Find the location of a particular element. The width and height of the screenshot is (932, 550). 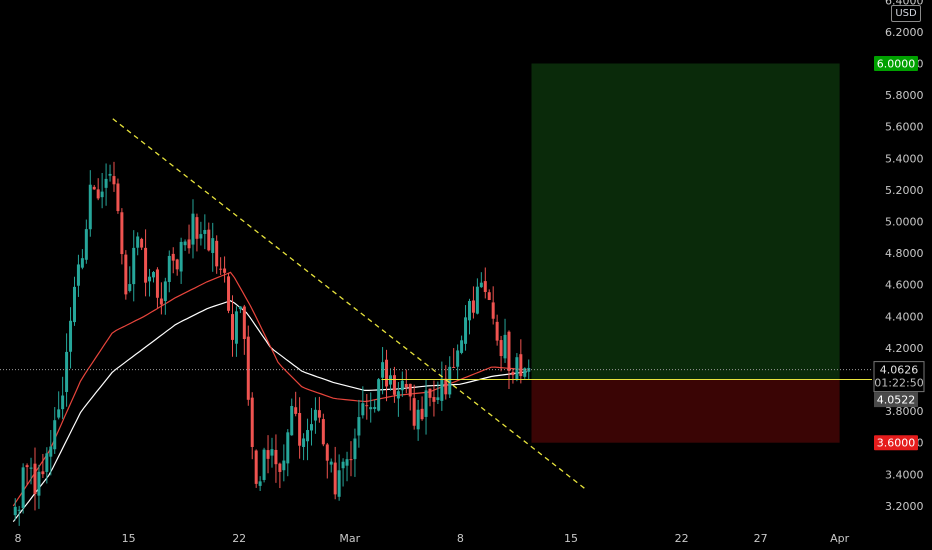

current-price-box is located at coordinates (899, 377).